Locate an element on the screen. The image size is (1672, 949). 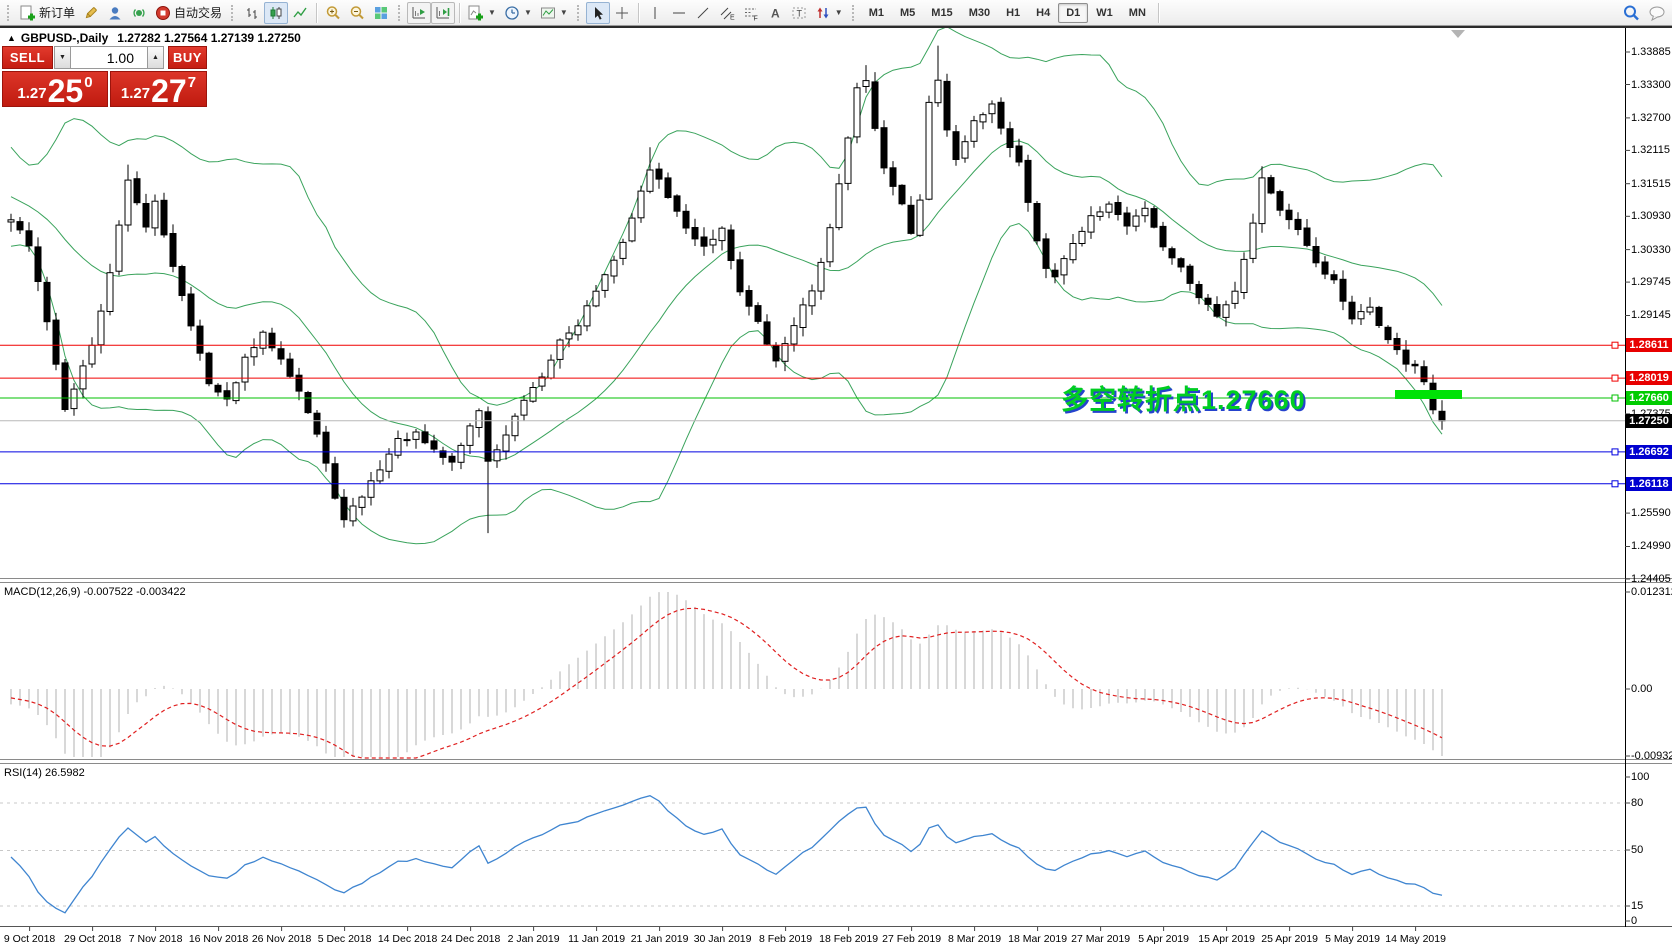
timeframe-m30: M30 is located at coordinates (979, 12).